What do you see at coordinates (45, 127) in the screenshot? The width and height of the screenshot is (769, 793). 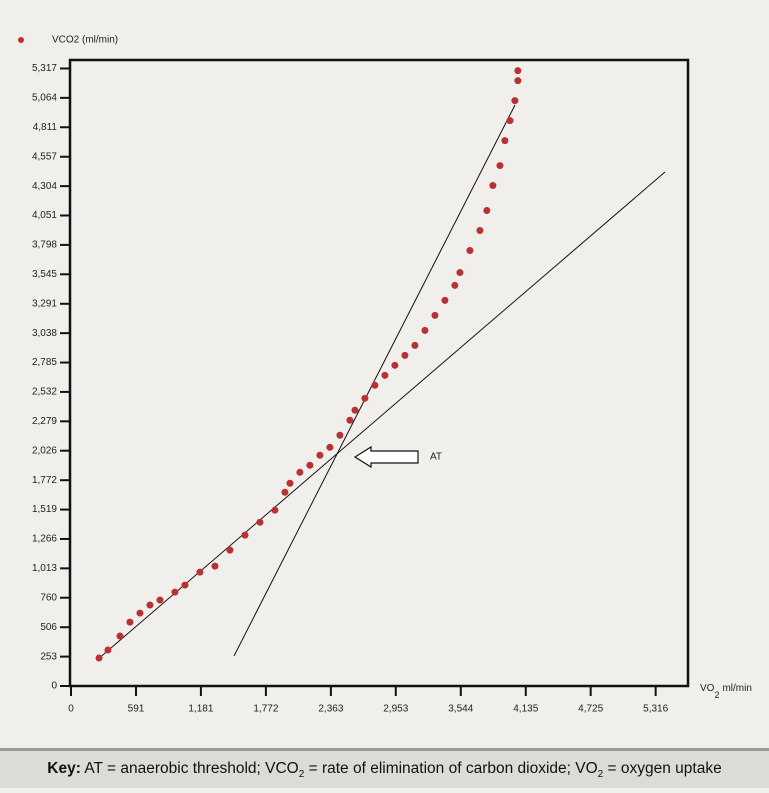 I see `y-tick-label: 4,811` at bounding box center [45, 127].